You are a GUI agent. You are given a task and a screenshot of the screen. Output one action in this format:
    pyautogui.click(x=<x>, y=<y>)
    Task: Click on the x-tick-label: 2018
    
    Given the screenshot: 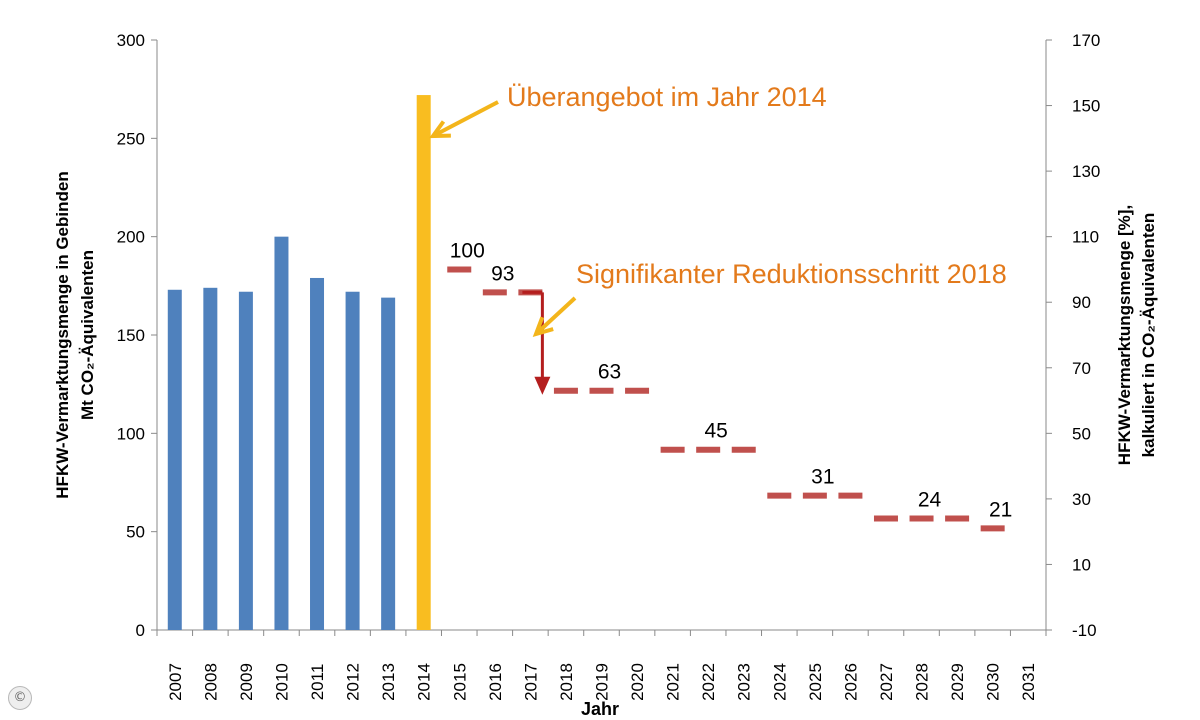 What is the action you would take?
    pyautogui.click(x=566, y=682)
    